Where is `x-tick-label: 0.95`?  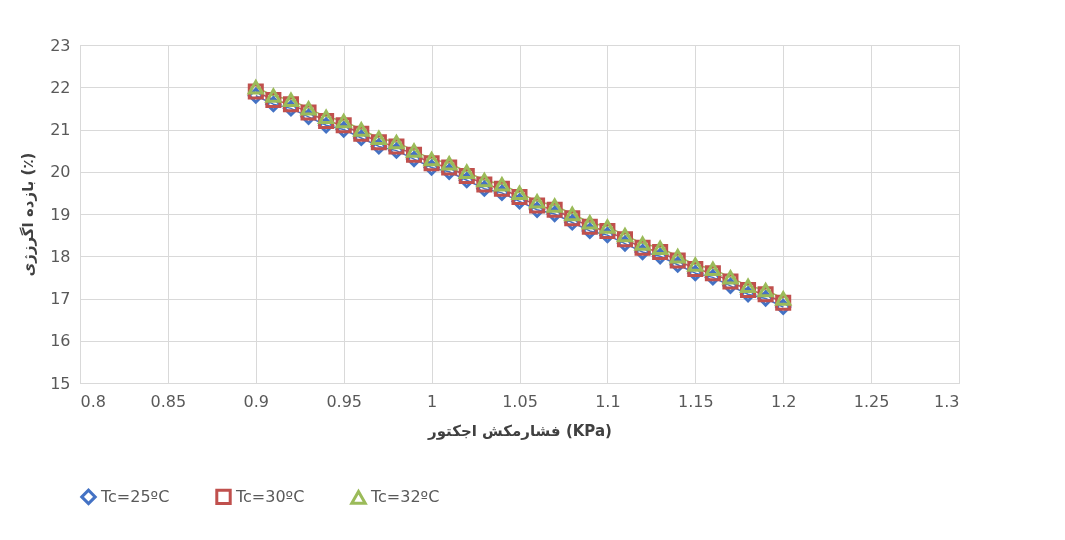
x-tick-label: 0.95 is located at coordinates (344, 401).